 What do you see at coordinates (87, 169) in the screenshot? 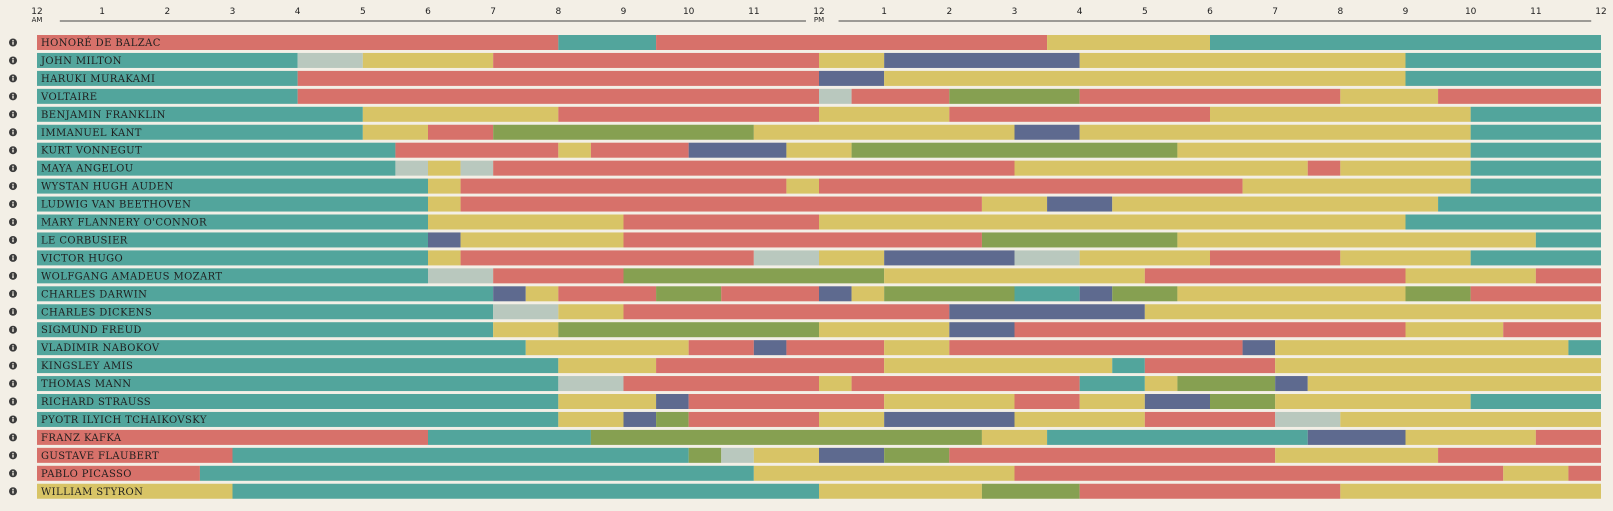
I see `row-label: MAYA ANGELOU` at bounding box center [87, 169].